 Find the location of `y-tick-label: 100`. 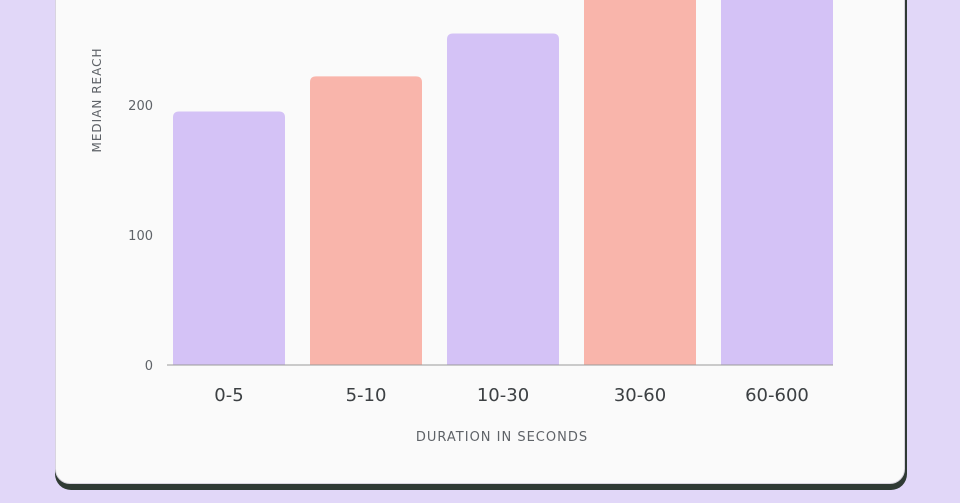

y-tick-label: 100 is located at coordinates (140, 236).